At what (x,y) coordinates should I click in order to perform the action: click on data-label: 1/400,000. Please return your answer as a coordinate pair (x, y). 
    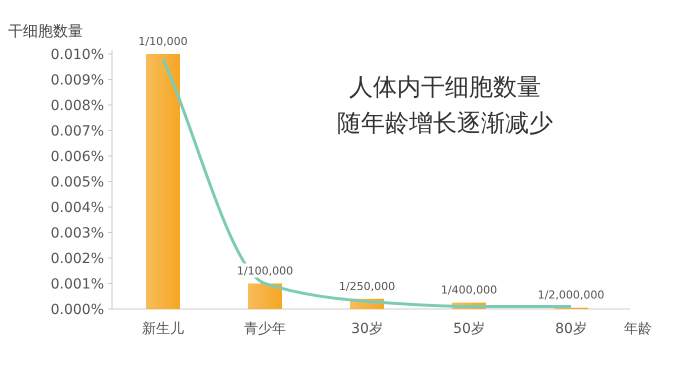
    Looking at the image, I should click on (469, 290).